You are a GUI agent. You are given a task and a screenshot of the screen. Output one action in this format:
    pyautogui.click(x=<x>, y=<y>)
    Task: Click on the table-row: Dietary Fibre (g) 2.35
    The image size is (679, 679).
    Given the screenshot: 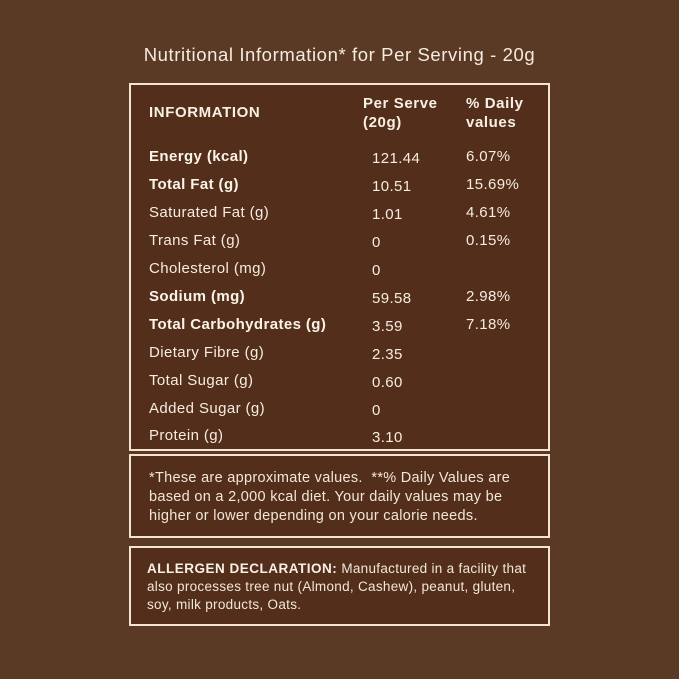 What is the action you would take?
    pyautogui.click(x=339, y=352)
    